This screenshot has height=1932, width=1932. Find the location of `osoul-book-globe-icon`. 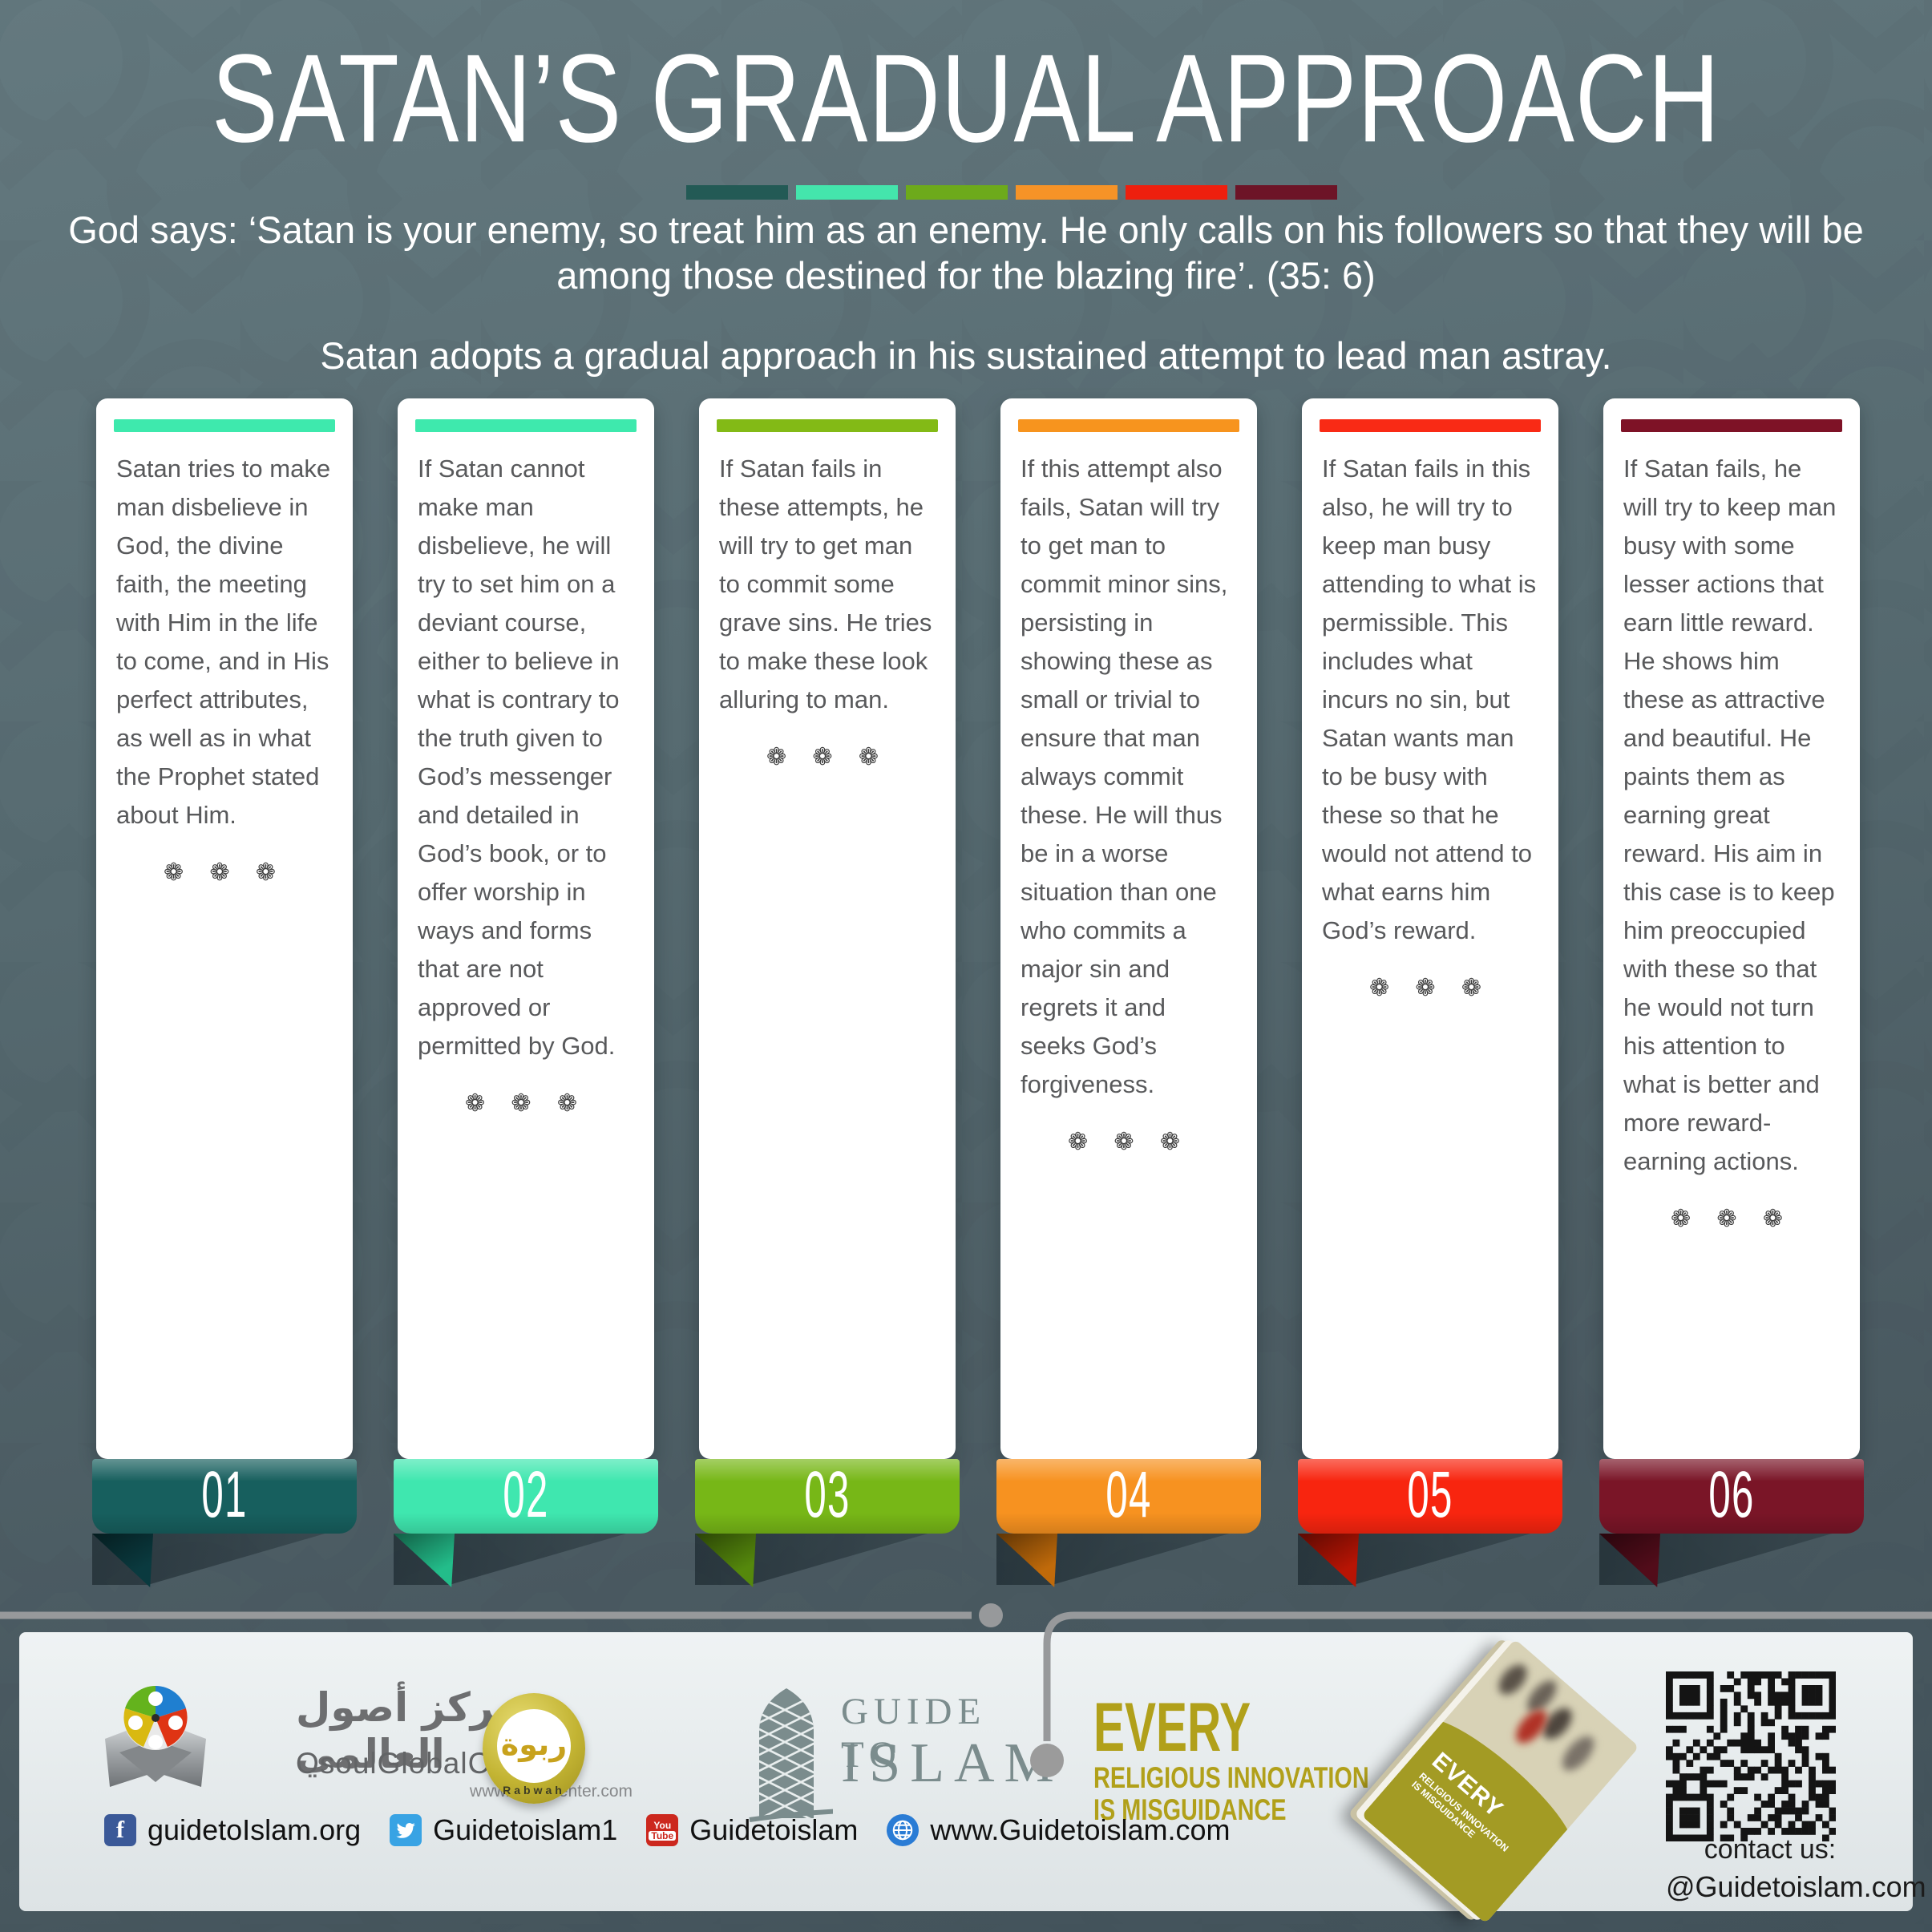

osoul-book-globe-icon is located at coordinates (155, 1736).